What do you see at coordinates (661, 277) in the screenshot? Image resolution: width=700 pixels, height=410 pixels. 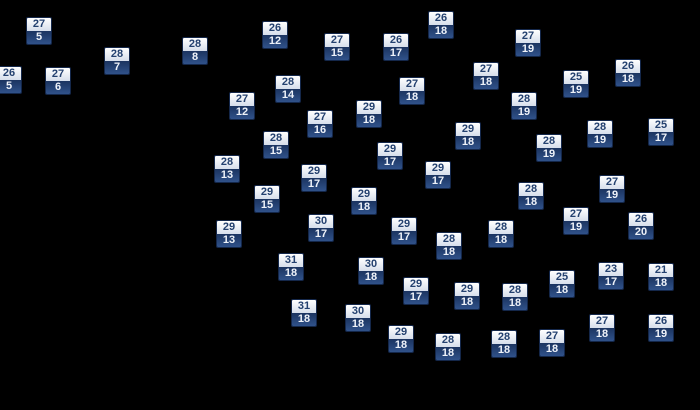 I see `temp-marker: 21 18` at bounding box center [661, 277].